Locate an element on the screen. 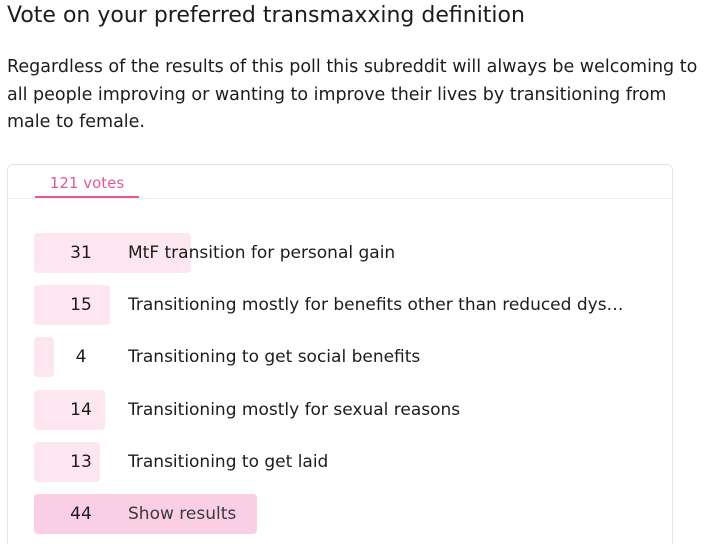  poll-option: 31 MtF transition for personal gain is located at coordinates (344, 253).